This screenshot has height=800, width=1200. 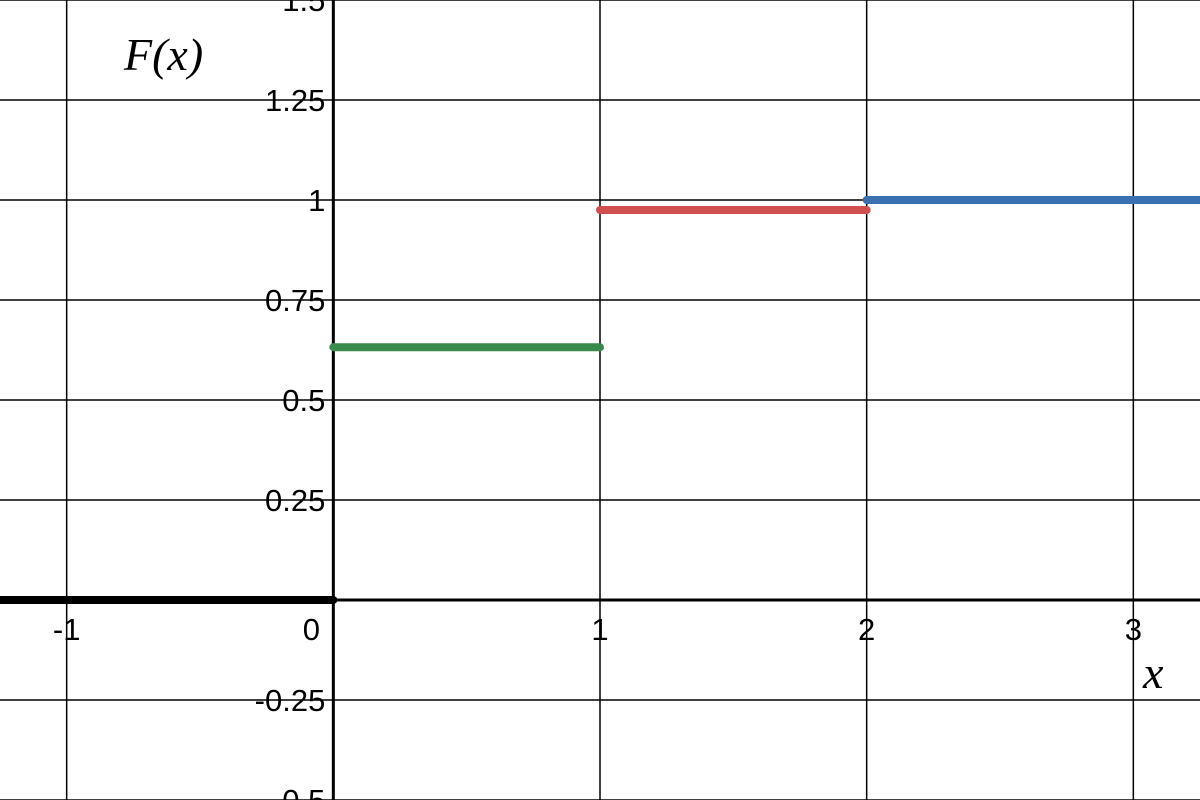 What do you see at coordinates (303, 9) in the screenshot?
I see `y-tick-label: 1.5` at bounding box center [303, 9].